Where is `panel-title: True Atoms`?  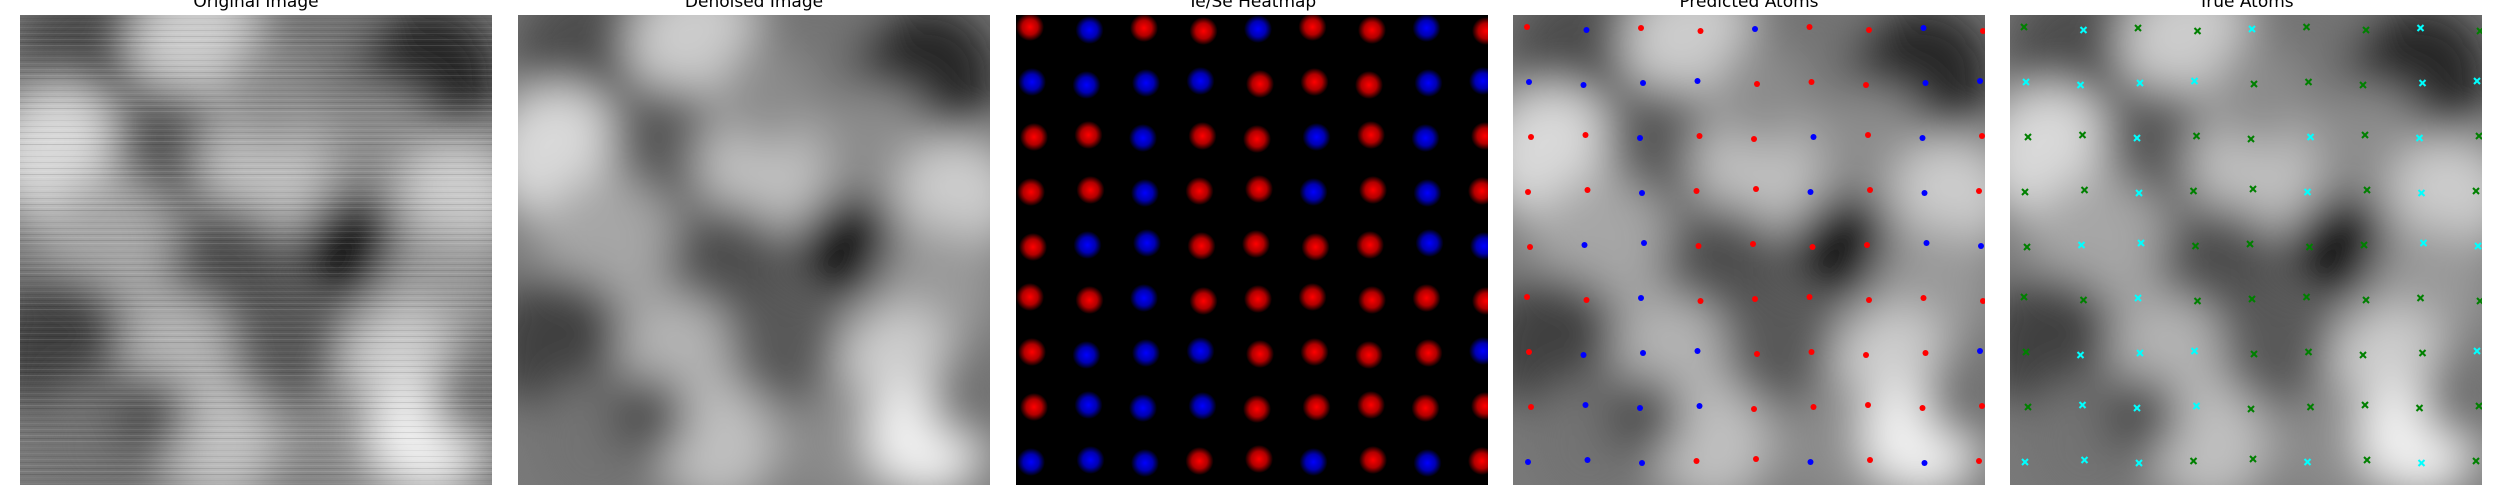 panel-title: True Atoms is located at coordinates (2246, 6).